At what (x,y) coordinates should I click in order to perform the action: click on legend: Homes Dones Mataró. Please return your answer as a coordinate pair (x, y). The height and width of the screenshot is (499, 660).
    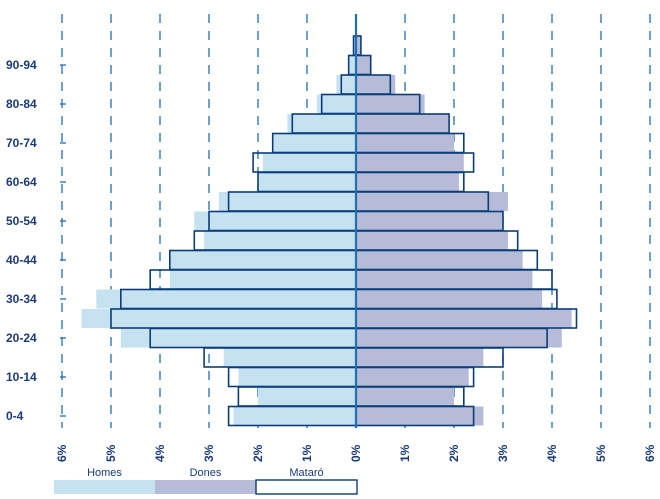
    Looking at the image, I should click on (206, 481).